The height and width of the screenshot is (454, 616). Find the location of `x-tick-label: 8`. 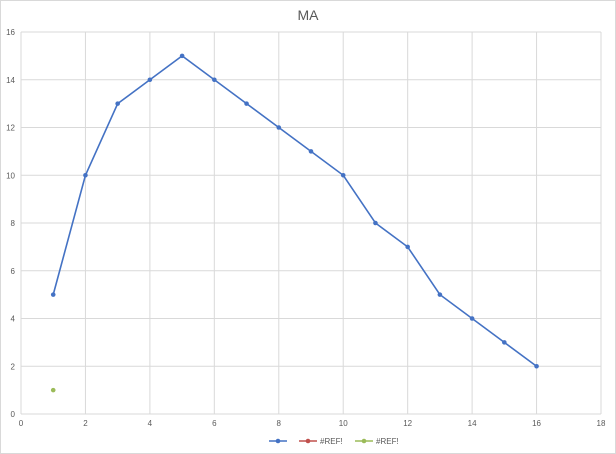

x-tick-label: 8 is located at coordinates (279, 423).